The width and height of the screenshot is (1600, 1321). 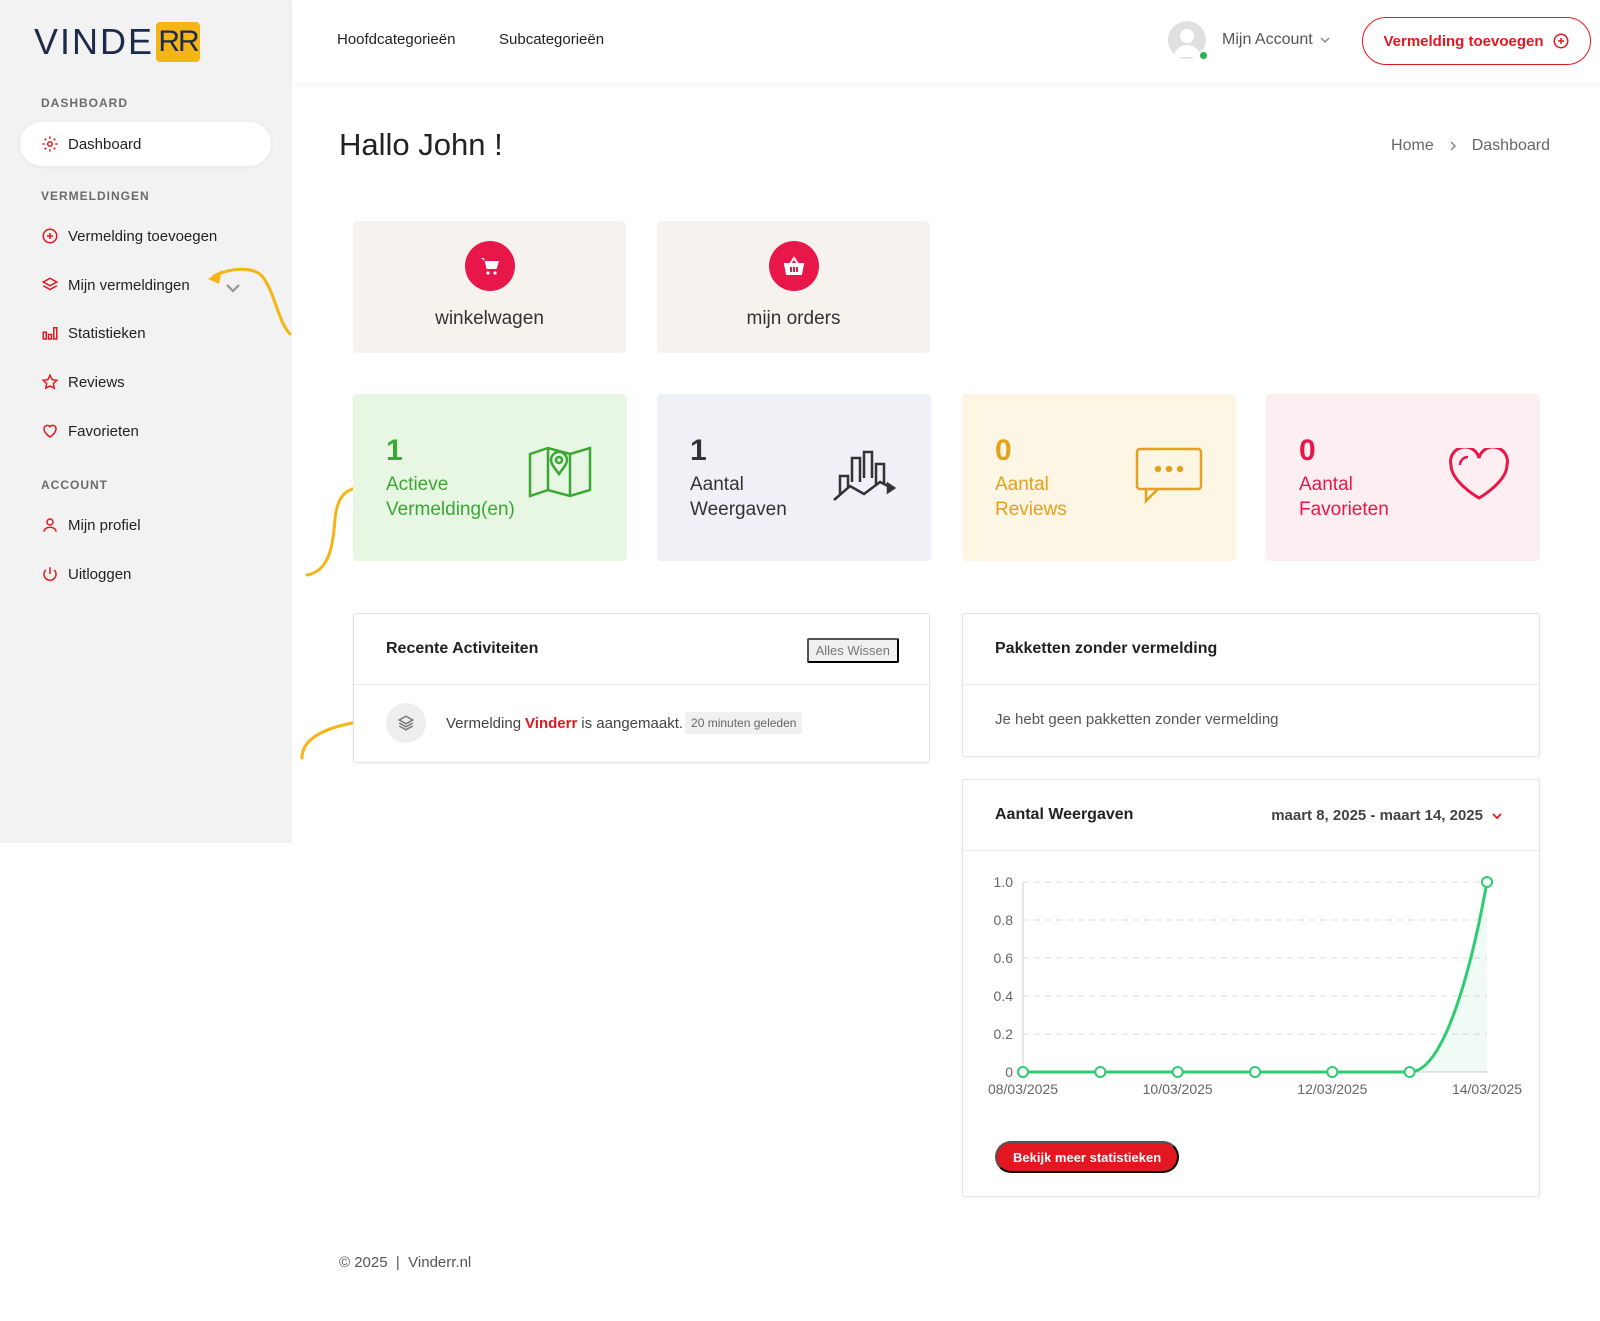 I want to click on series-line, so click(x=1256, y=977).